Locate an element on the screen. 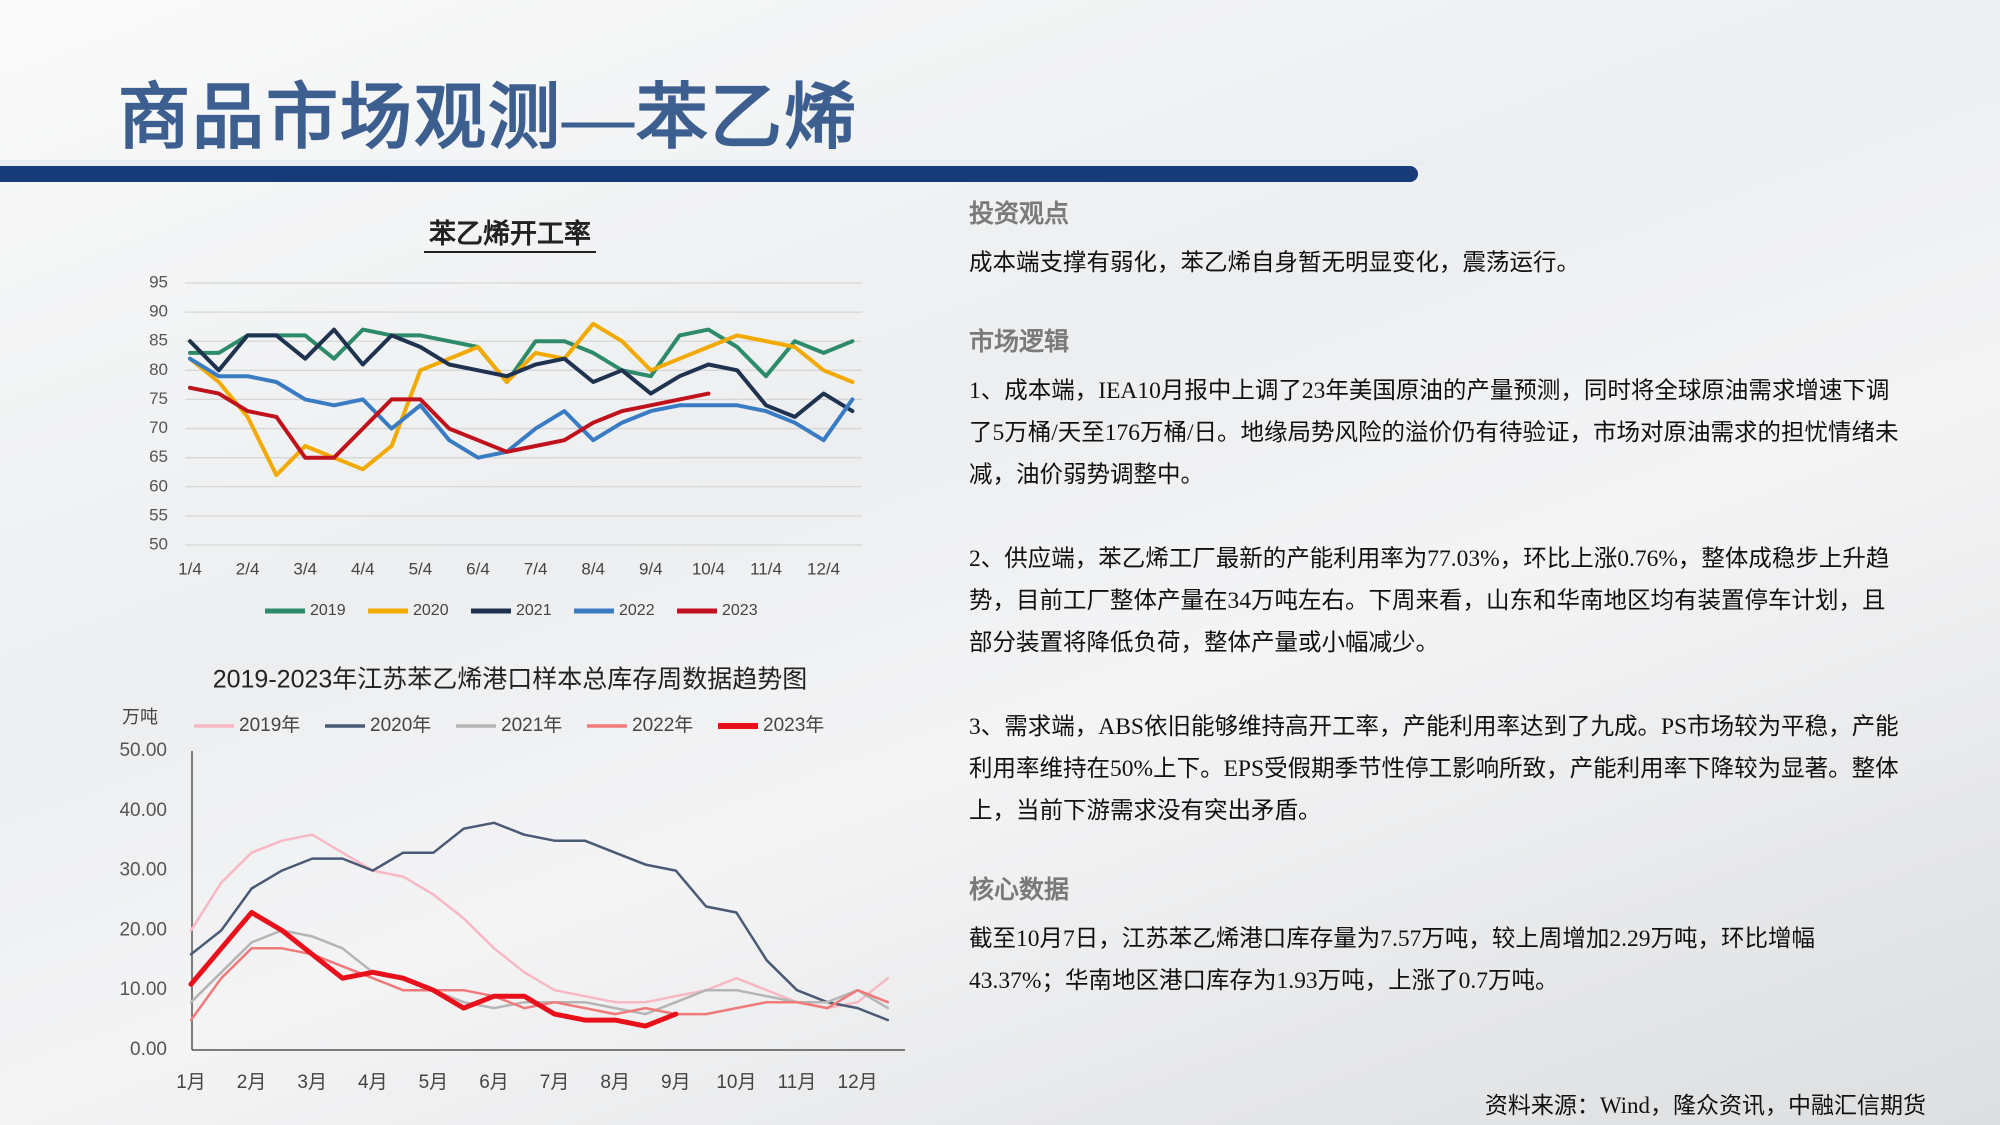 Image resolution: width=2000 pixels, height=1125 pixels. legend-label: 2020 is located at coordinates (431, 610).